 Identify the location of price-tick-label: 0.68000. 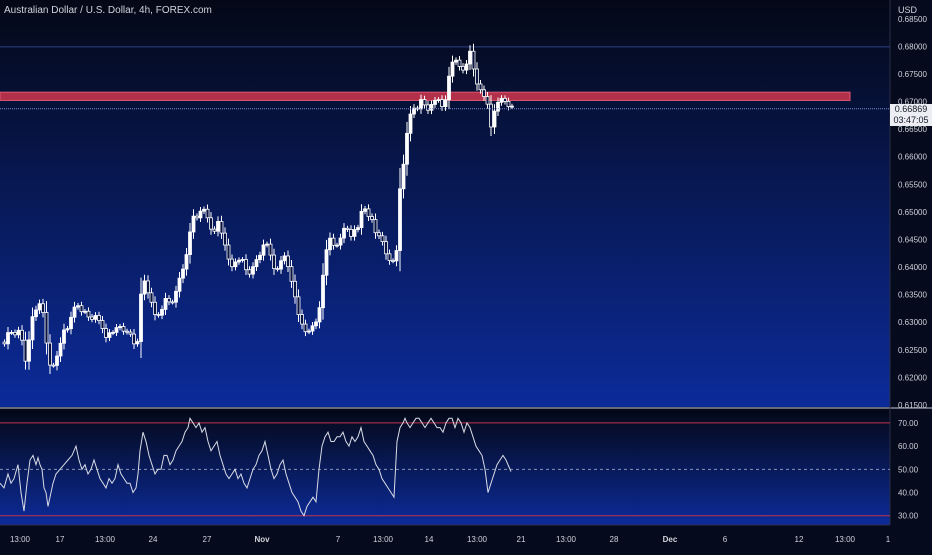
(912, 46).